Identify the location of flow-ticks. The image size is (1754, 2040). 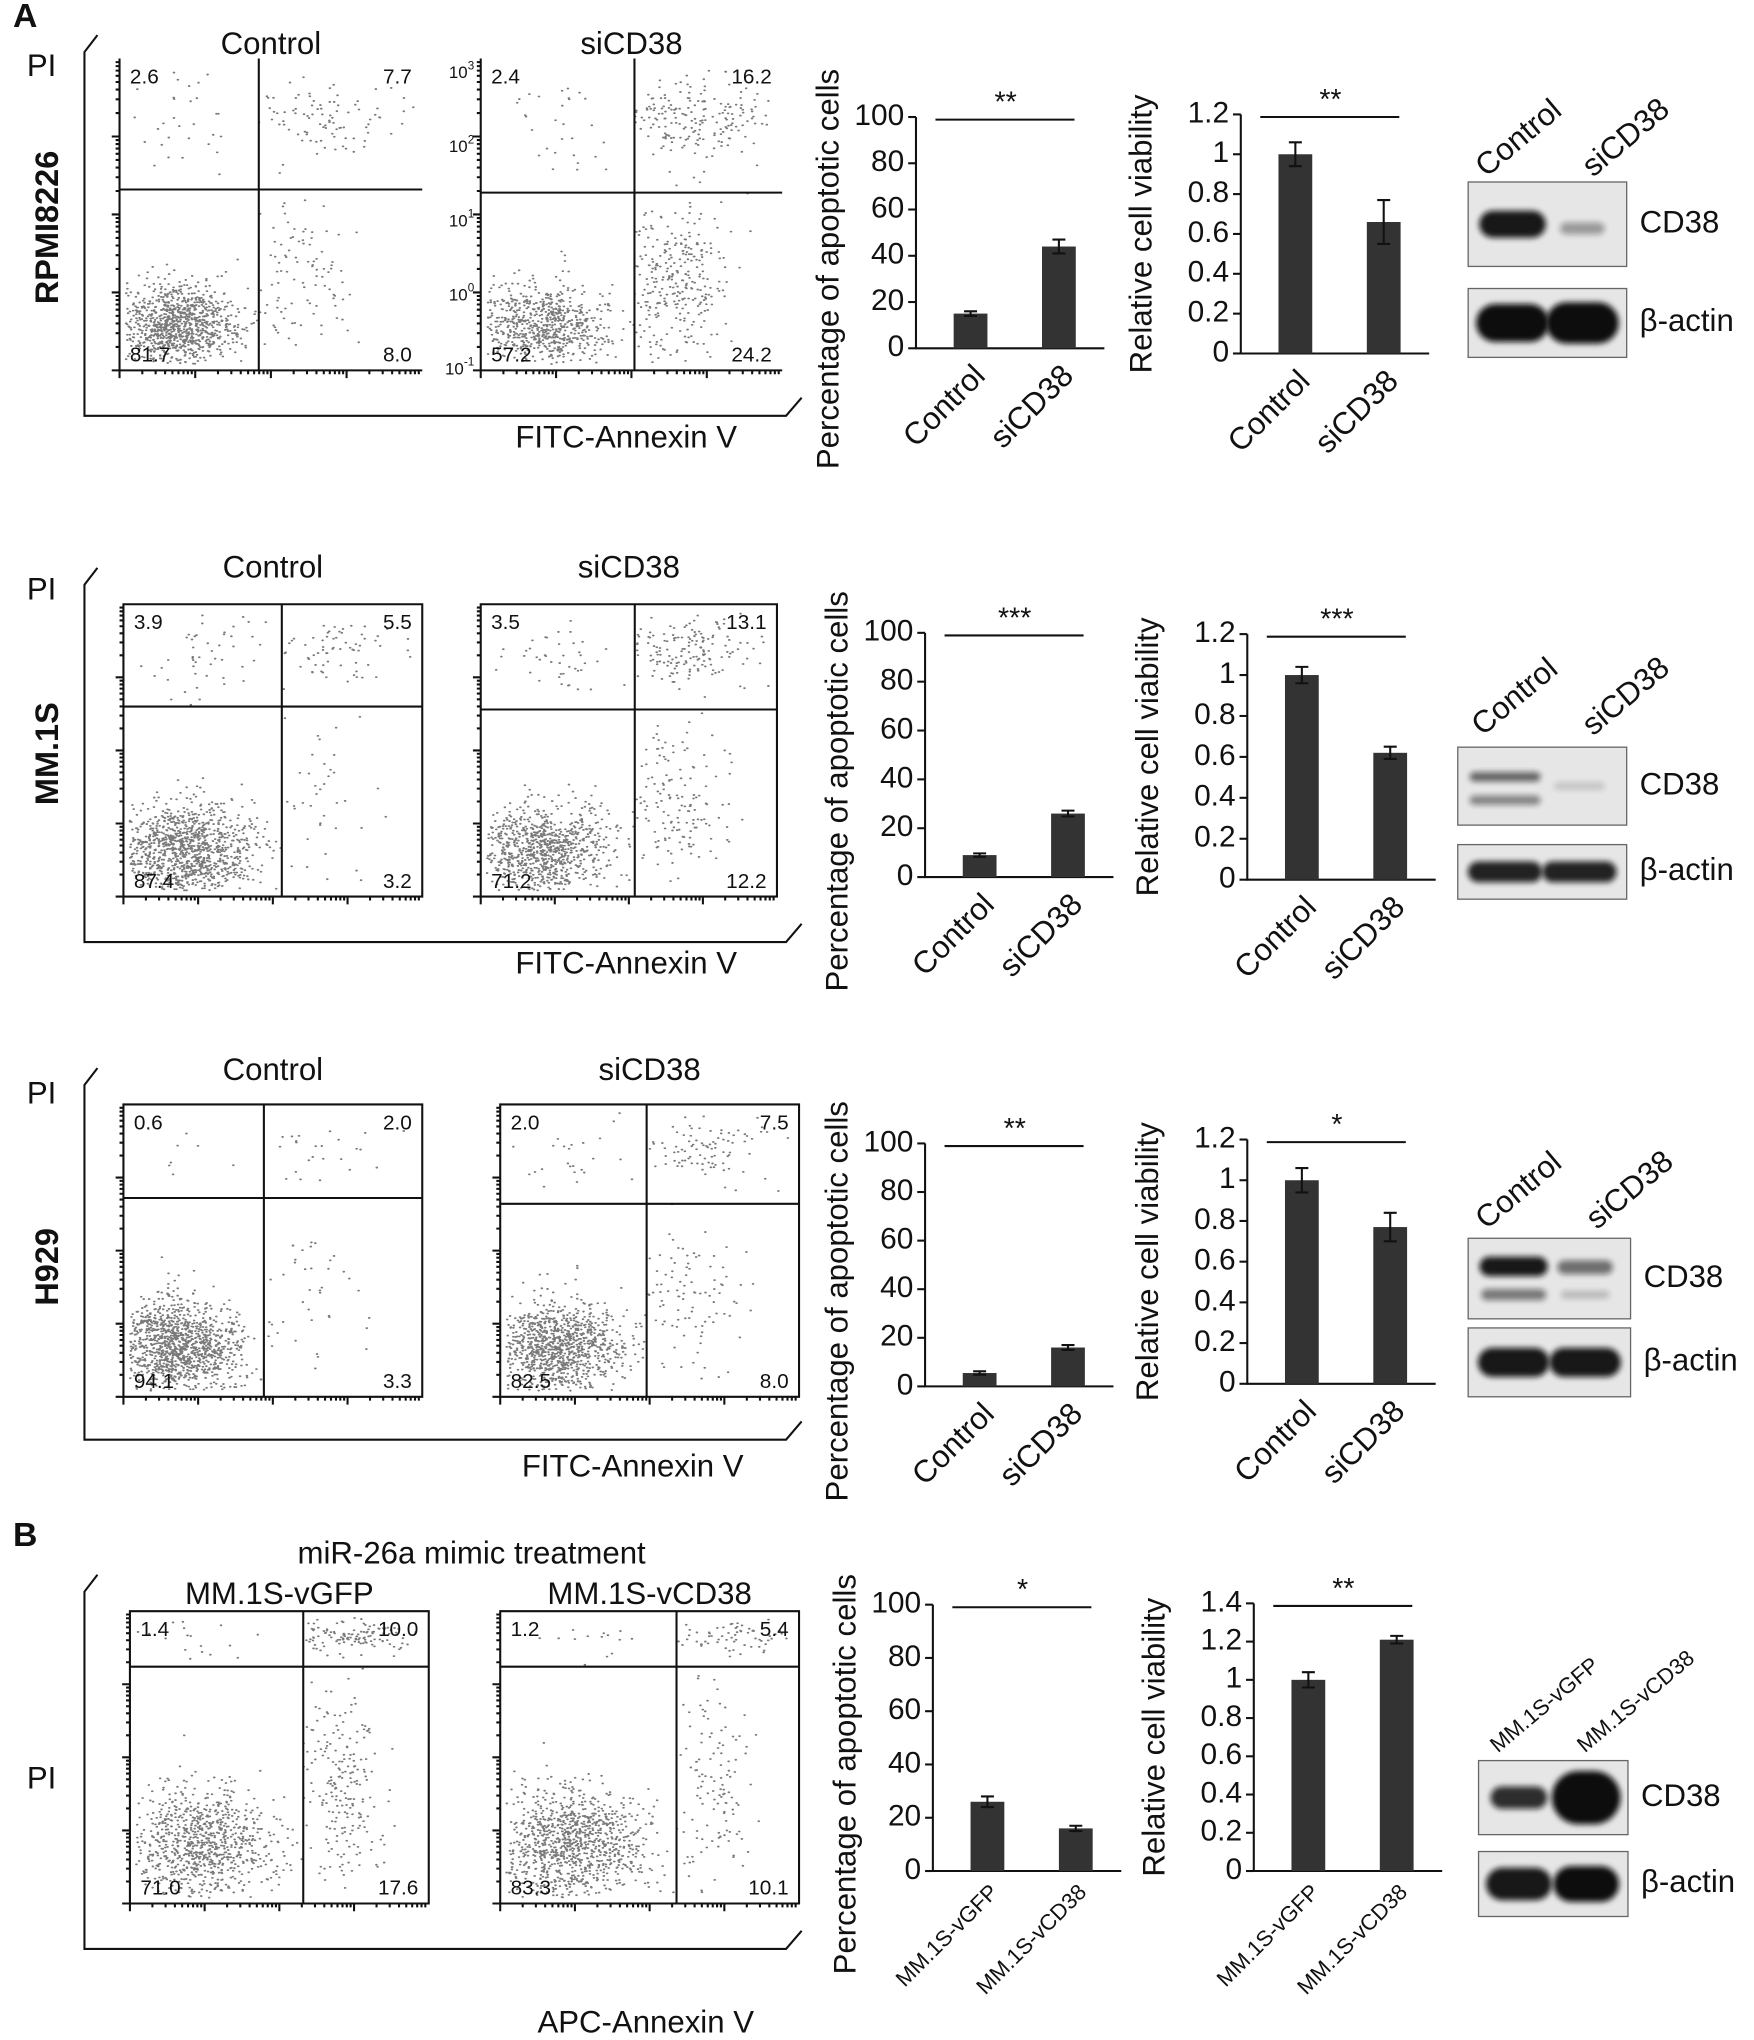
(267, 1255).